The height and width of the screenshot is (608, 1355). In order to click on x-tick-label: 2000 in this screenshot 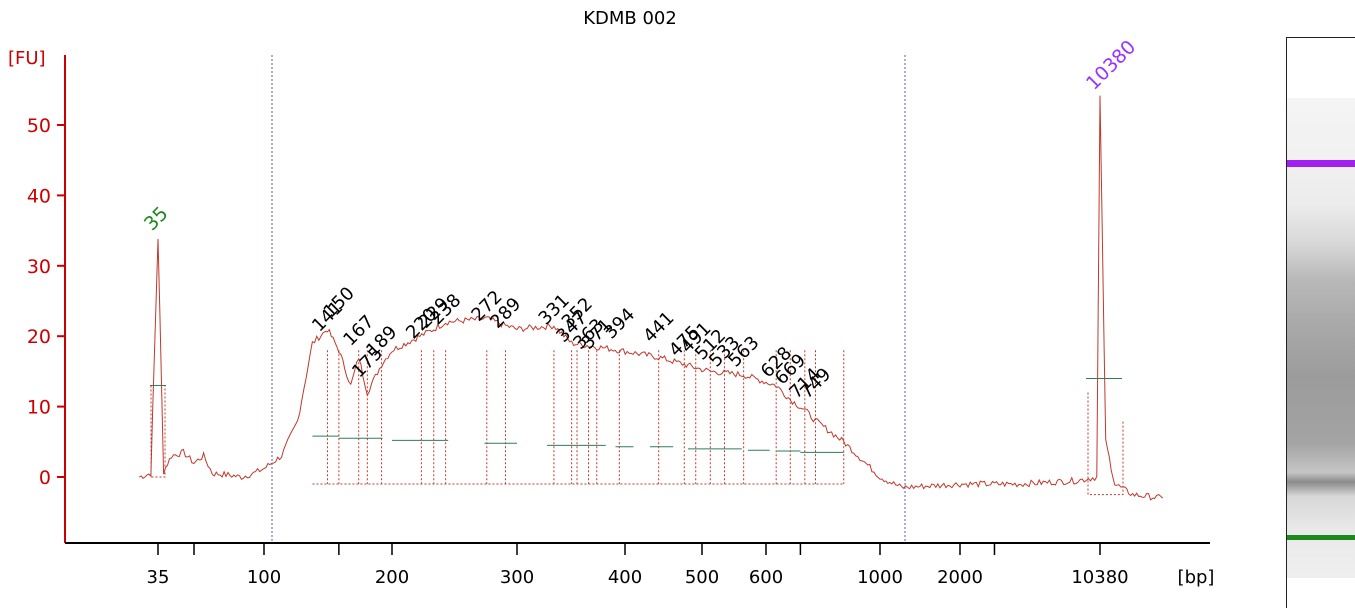, I will do `click(960, 577)`.